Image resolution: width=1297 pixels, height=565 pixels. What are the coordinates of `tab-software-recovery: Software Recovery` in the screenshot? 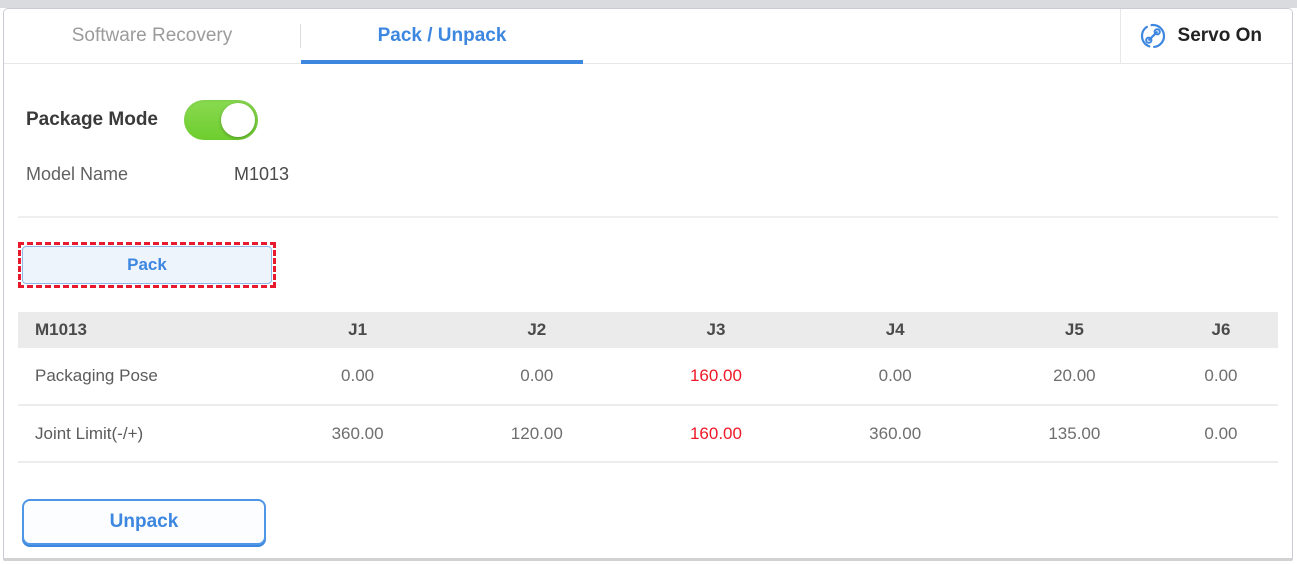 It's located at (152, 36).